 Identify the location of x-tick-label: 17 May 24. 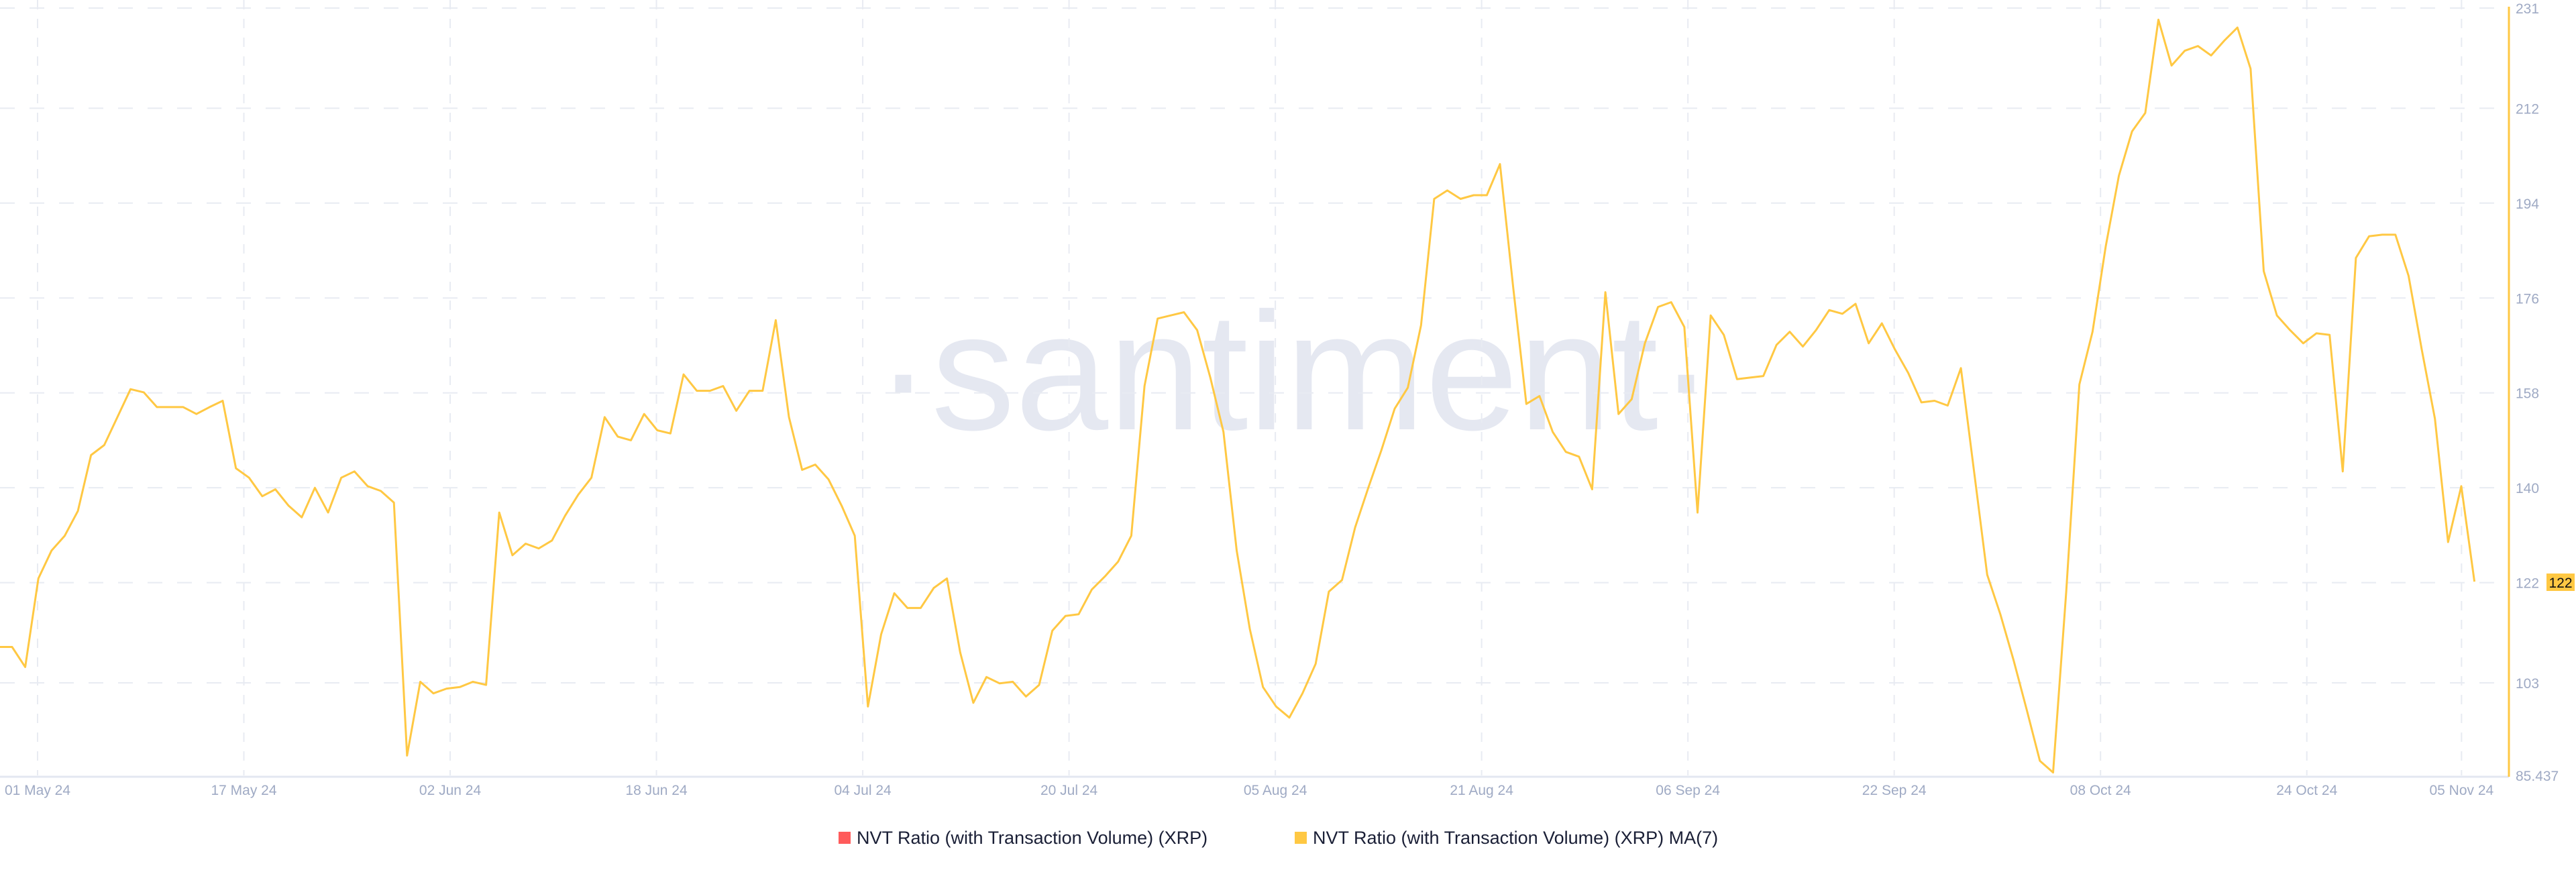
(243, 790).